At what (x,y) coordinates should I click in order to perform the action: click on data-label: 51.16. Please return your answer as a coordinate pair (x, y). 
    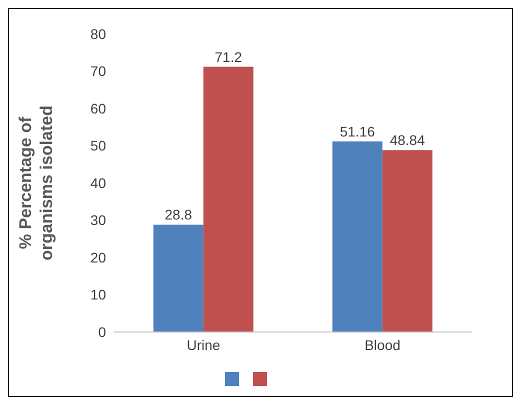
    Looking at the image, I should click on (358, 131).